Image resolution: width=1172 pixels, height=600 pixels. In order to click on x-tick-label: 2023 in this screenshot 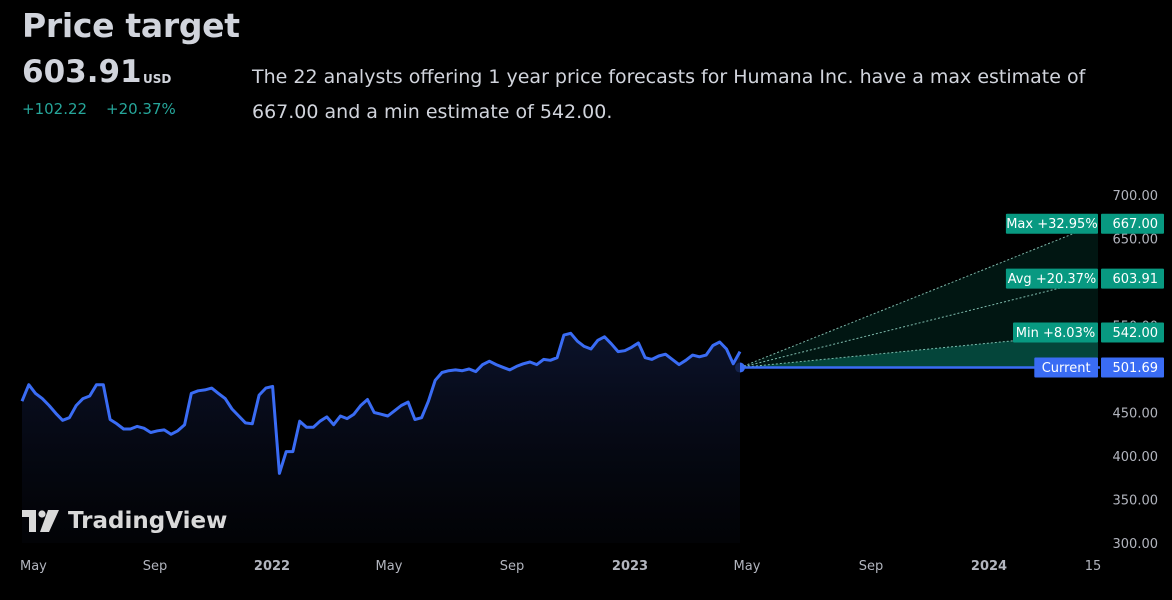, I will do `click(630, 566)`.